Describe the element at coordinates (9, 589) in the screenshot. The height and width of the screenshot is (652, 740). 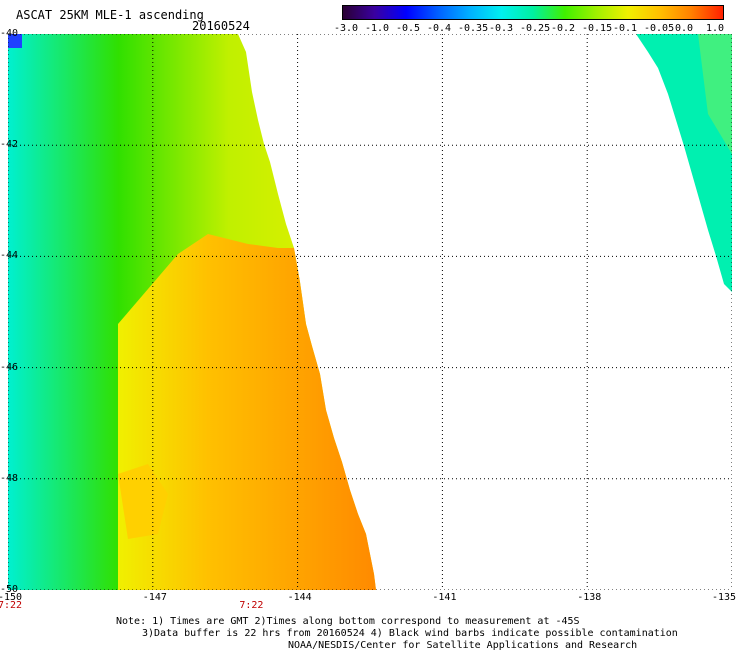
I see `lat-label: -50` at that location.